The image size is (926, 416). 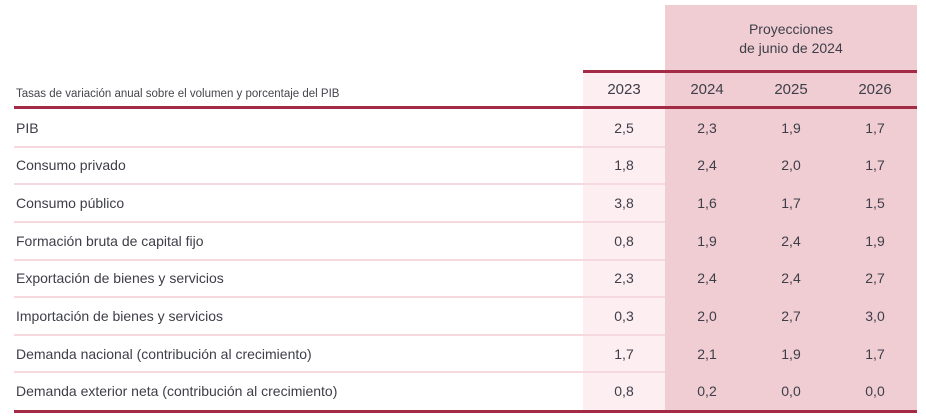 What do you see at coordinates (750, 71) in the screenshot?
I see `rule-under-group-header` at bounding box center [750, 71].